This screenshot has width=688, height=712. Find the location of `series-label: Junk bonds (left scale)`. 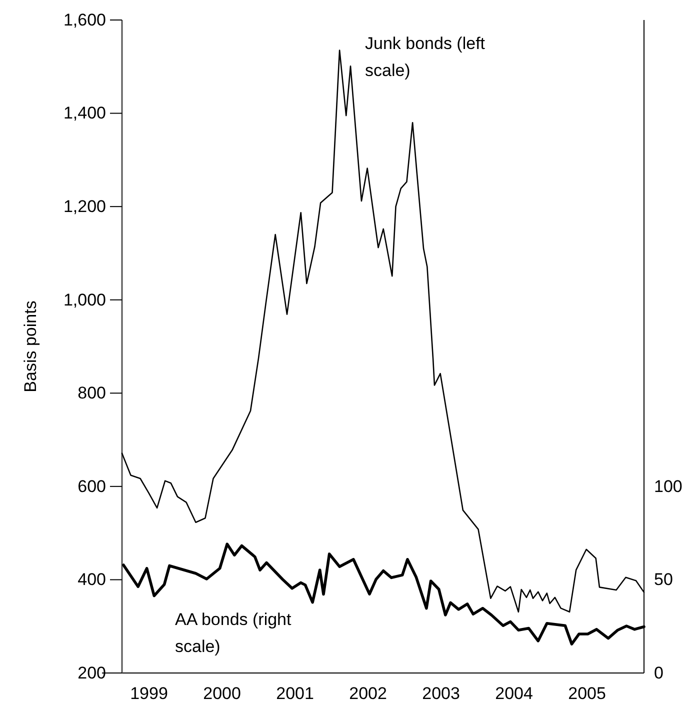

series-label: Junk bonds (left scale) is located at coordinates (425, 57).